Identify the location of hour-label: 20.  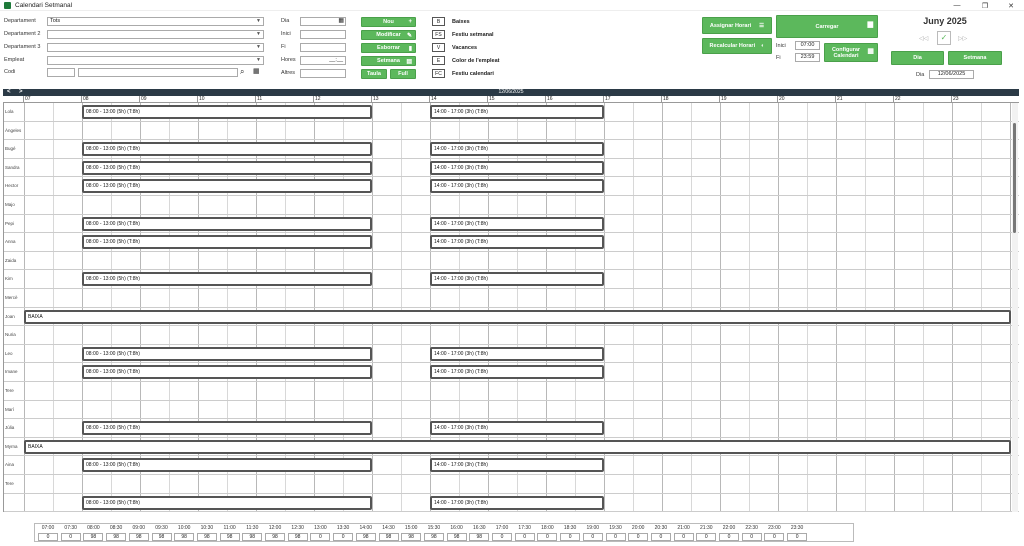
(806, 99).